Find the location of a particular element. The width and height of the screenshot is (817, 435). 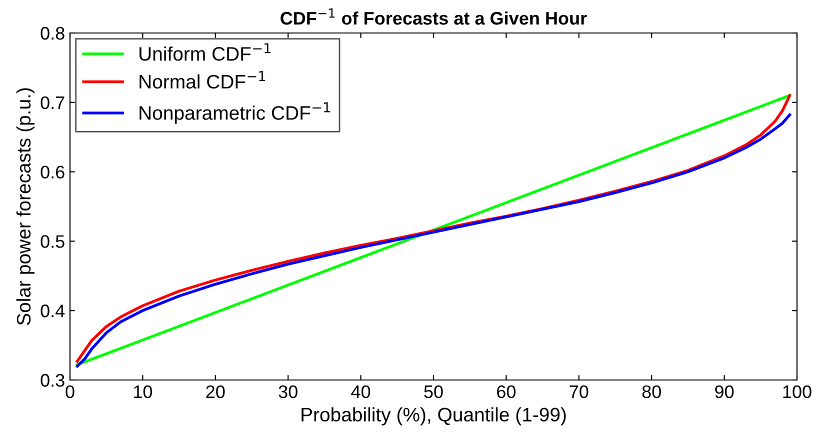

y-tick-label: 0.8 is located at coordinates (52, 33).